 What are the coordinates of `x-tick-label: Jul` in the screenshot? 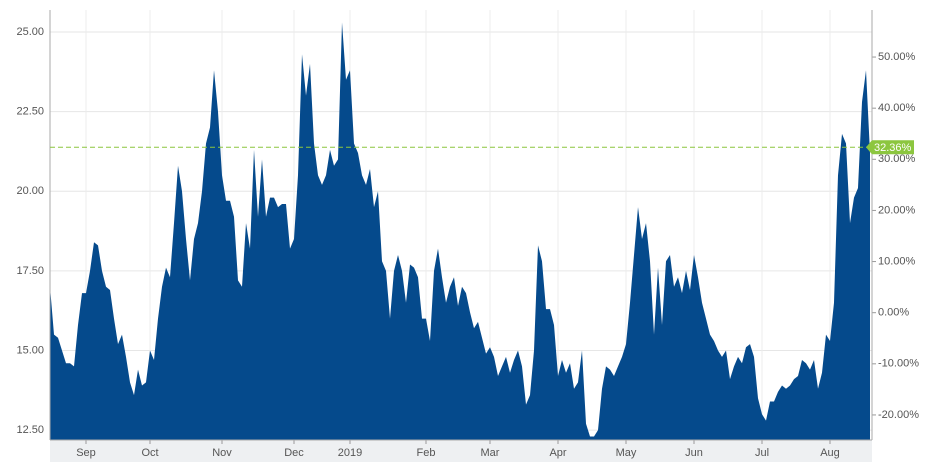 It's located at (762, 453).